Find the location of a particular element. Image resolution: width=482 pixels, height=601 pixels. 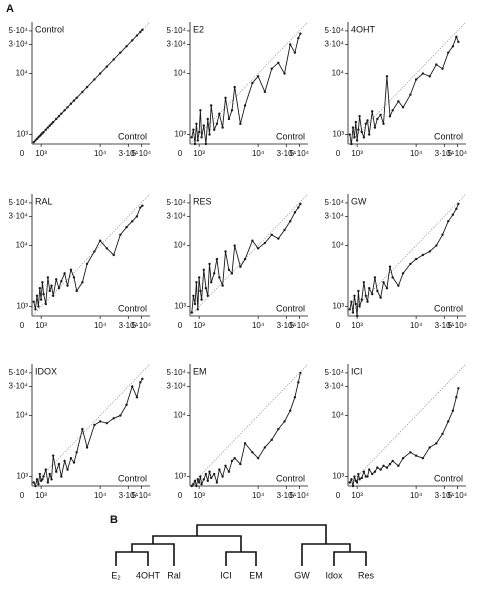

x-tick-label: 10³ is located at coordinates (357, 153).